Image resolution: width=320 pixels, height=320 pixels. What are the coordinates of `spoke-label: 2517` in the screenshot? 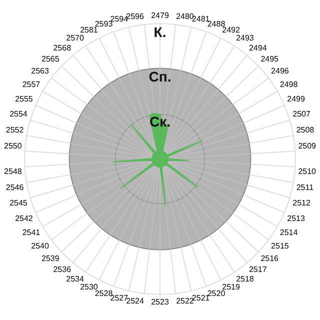 It's located at (258, 269).